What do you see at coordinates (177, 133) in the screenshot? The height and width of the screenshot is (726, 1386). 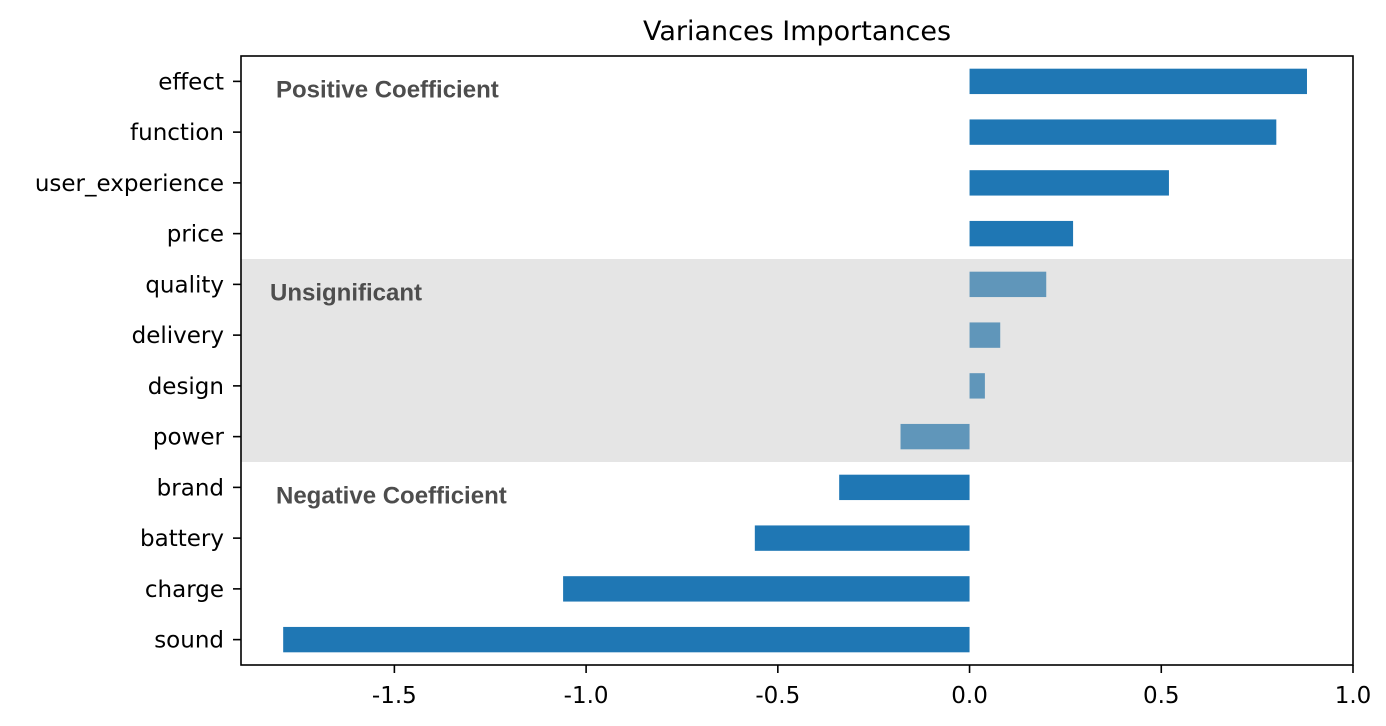 I see `y-tick-label: function` at bounding box center [177, 133].